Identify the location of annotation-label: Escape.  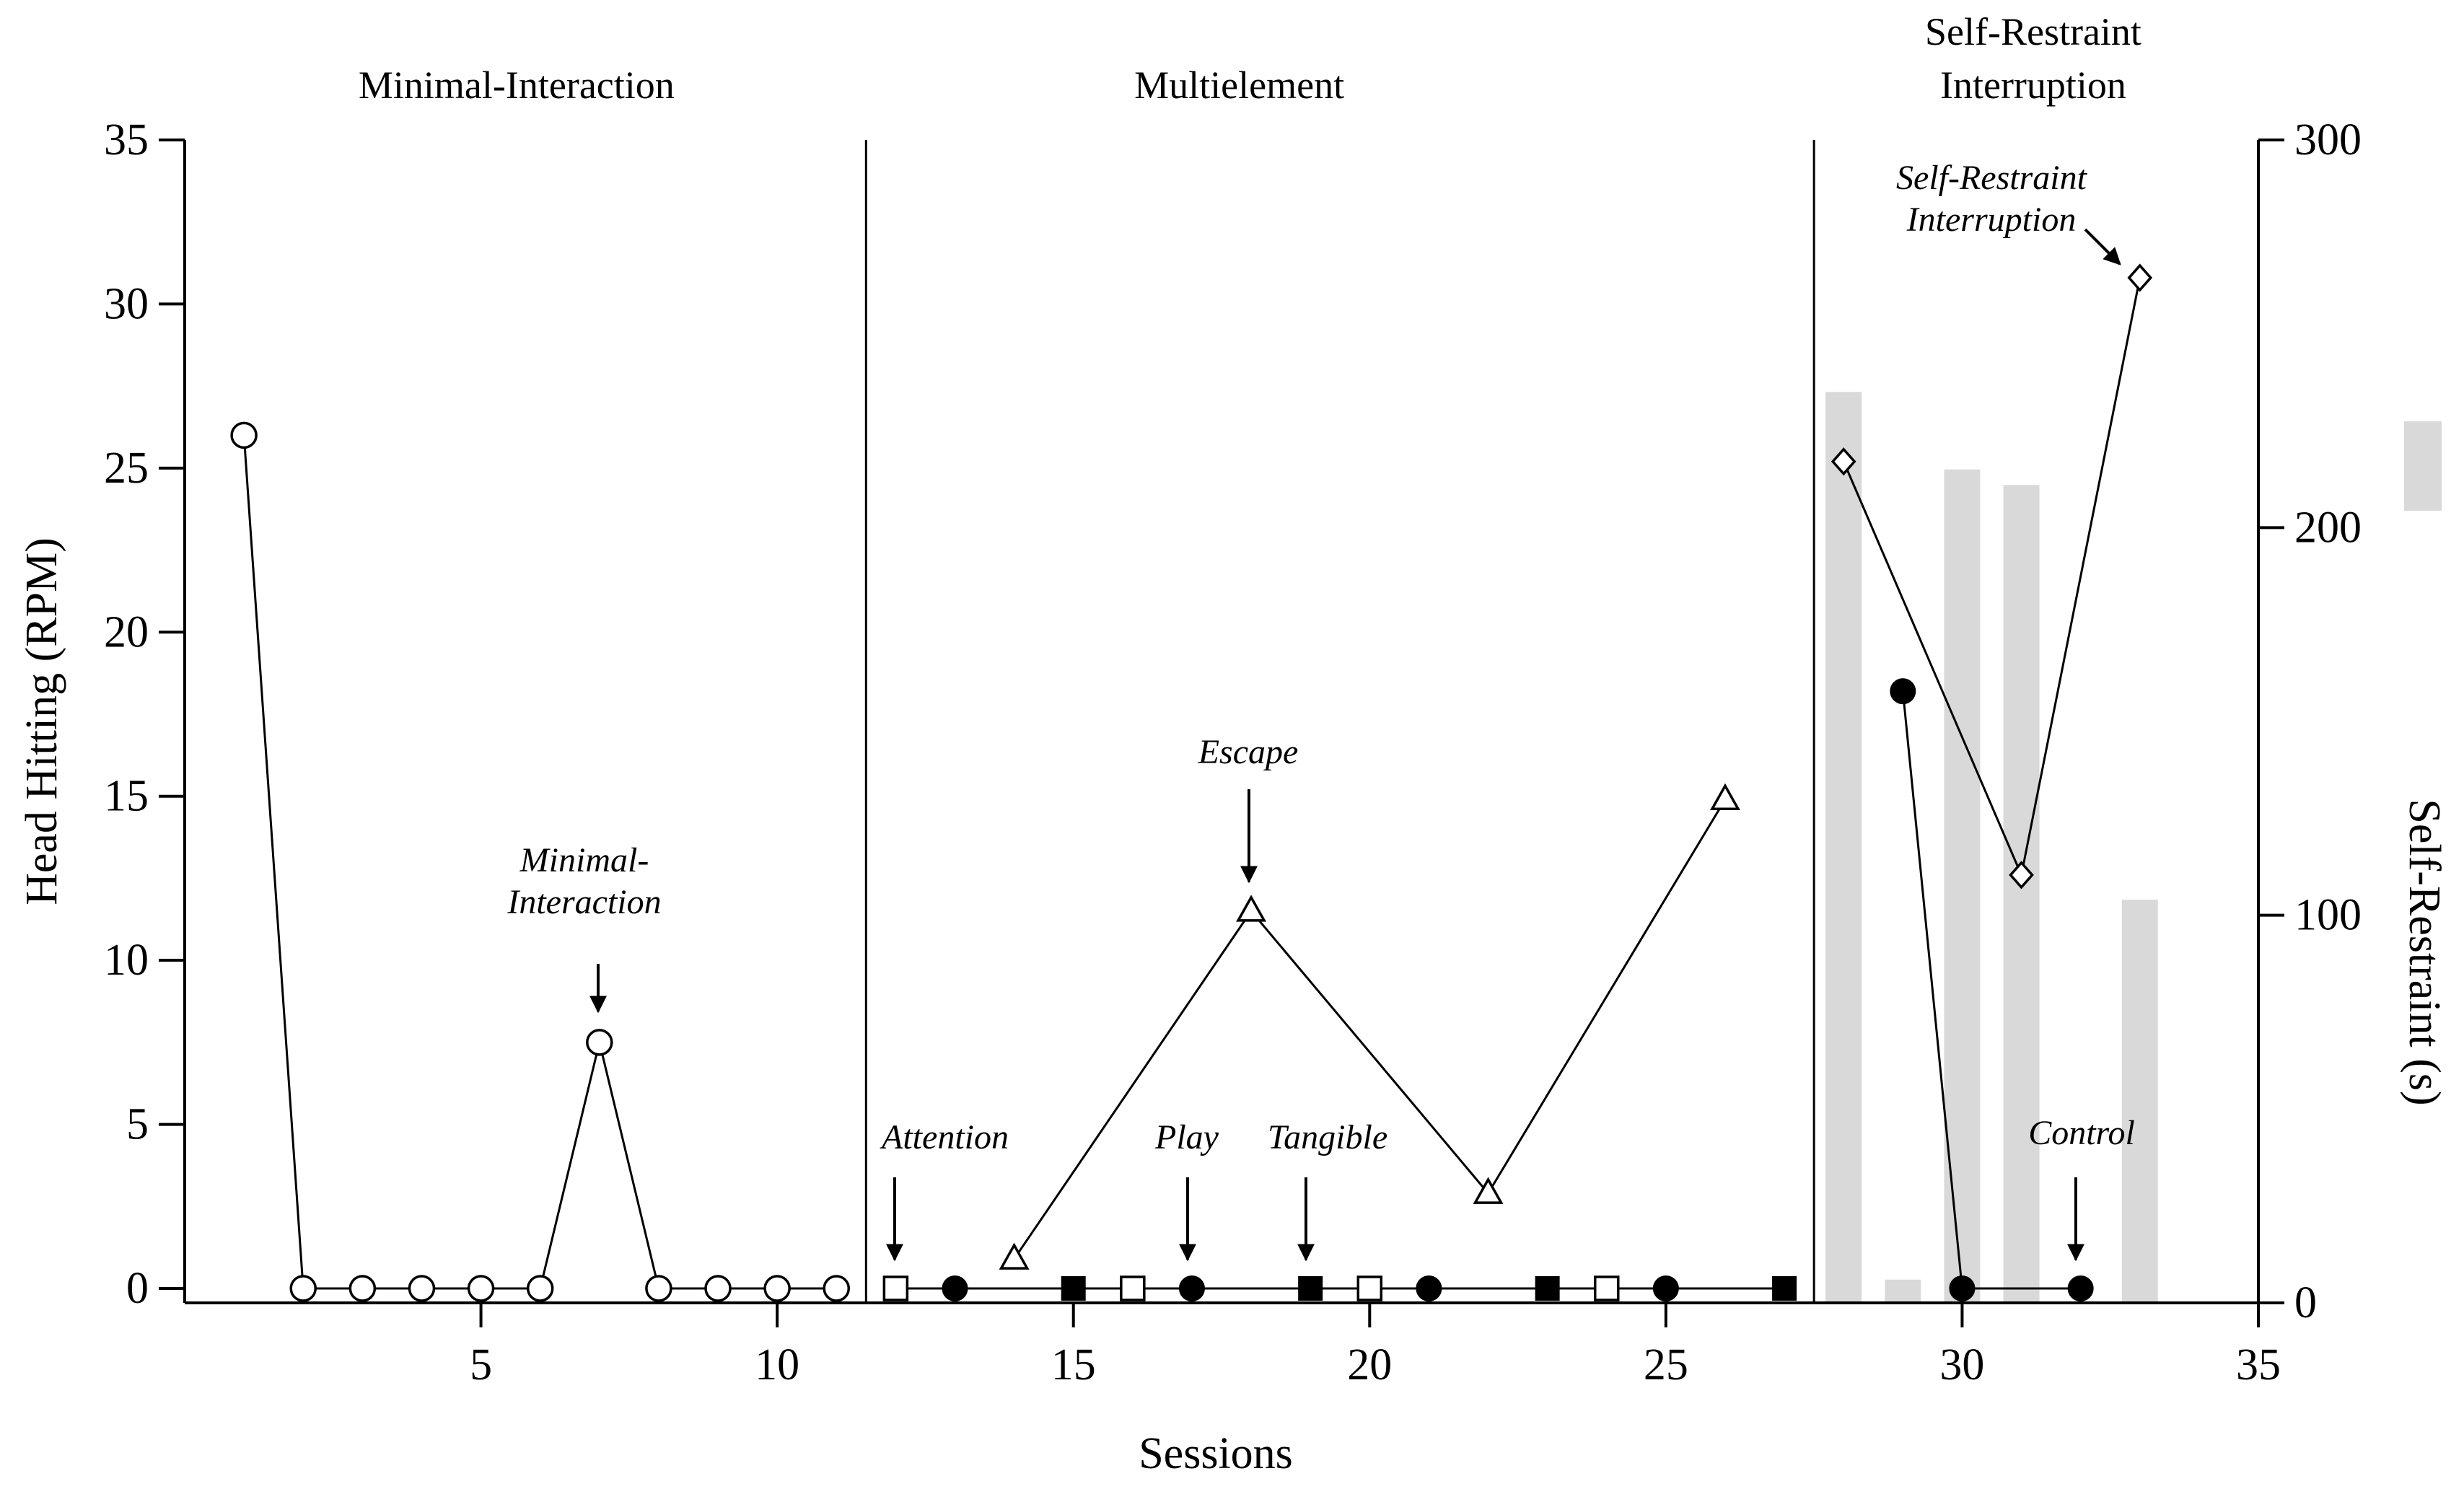
(1248, 752).